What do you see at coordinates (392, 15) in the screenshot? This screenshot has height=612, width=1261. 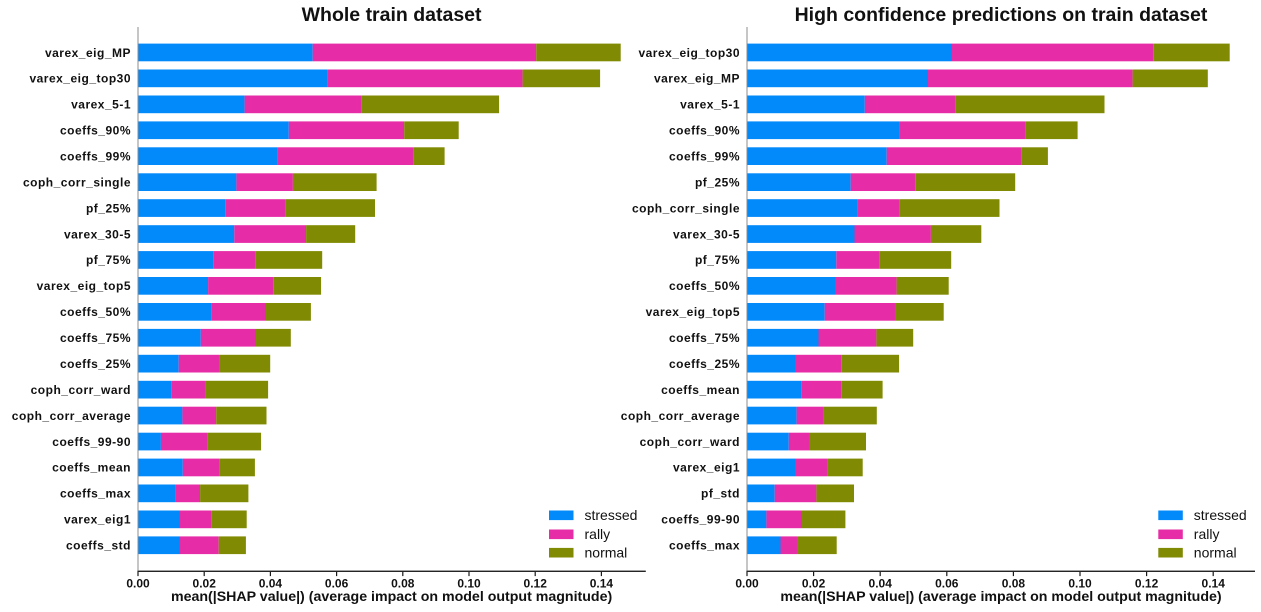 I see `svg-text: Whole train dataset` at bounding box center [392, 15].